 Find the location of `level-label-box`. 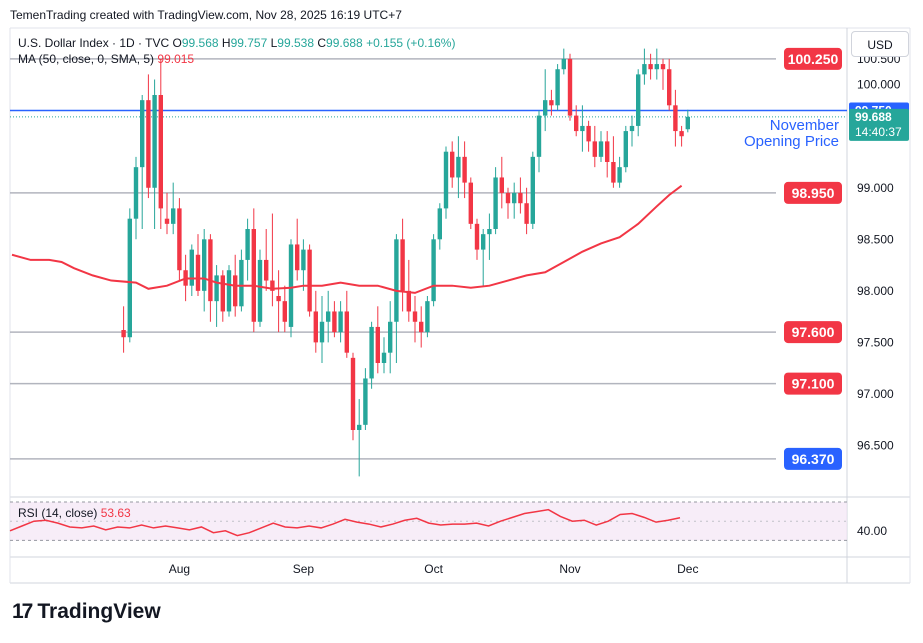

level-label-box is located at coordinates (813, 192).